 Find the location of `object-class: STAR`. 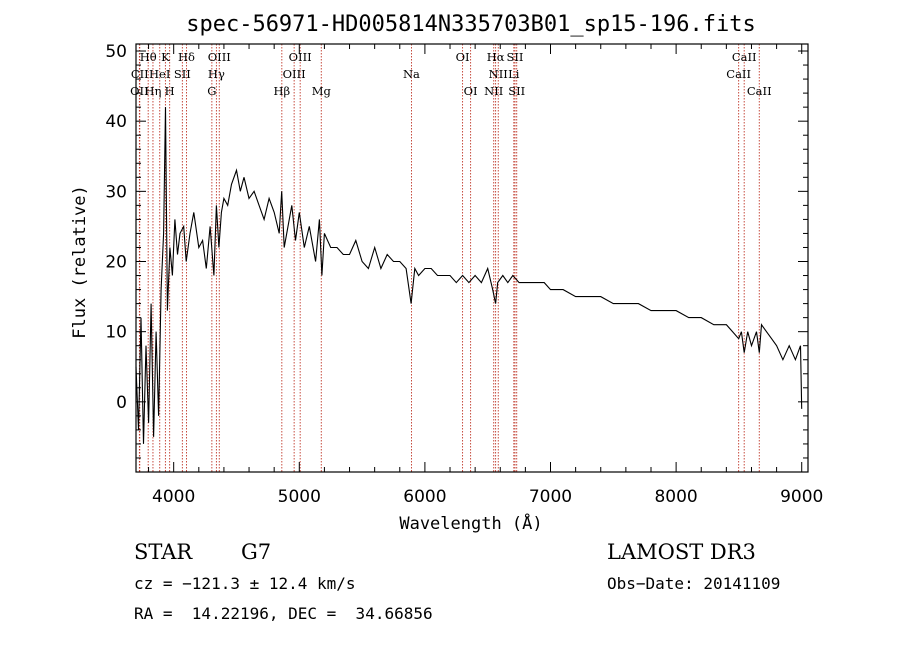

object-class: STAR is located at coordinates (163, 552).